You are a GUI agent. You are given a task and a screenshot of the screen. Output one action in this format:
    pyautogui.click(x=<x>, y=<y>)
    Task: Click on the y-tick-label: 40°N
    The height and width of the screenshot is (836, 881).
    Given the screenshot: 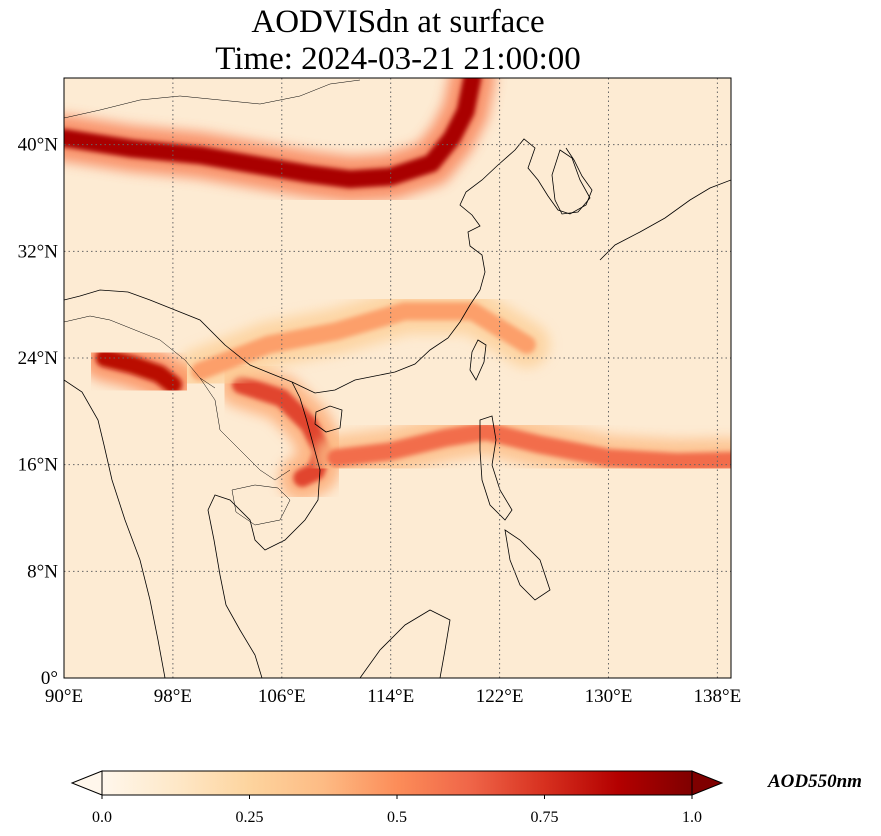 What is the action you would take?
    pyautogui.click(x=38, y=145)
    